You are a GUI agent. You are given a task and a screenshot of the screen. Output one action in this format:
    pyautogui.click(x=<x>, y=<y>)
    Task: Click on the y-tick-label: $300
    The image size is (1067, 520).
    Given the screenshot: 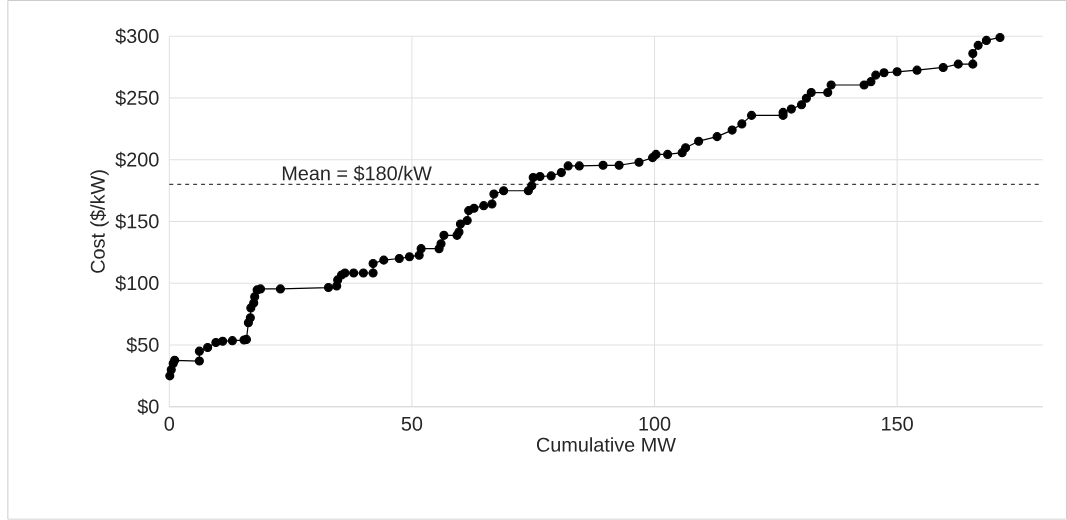 What is the action you would take?
    pyautogui.click(x=137, y=36)
    